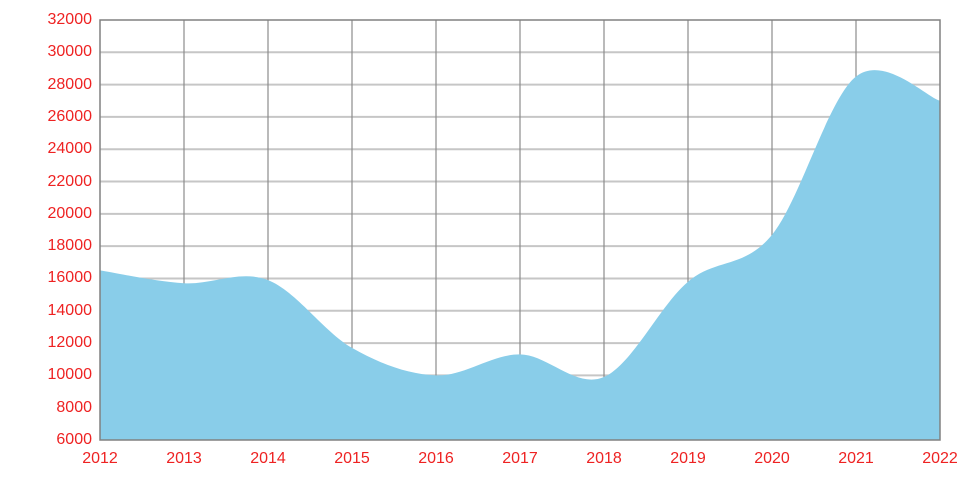  What do you see at coordinates (70, 19) in the screenshot?
I see `y-tick-label: 32000` at bounding box center [70, 19].